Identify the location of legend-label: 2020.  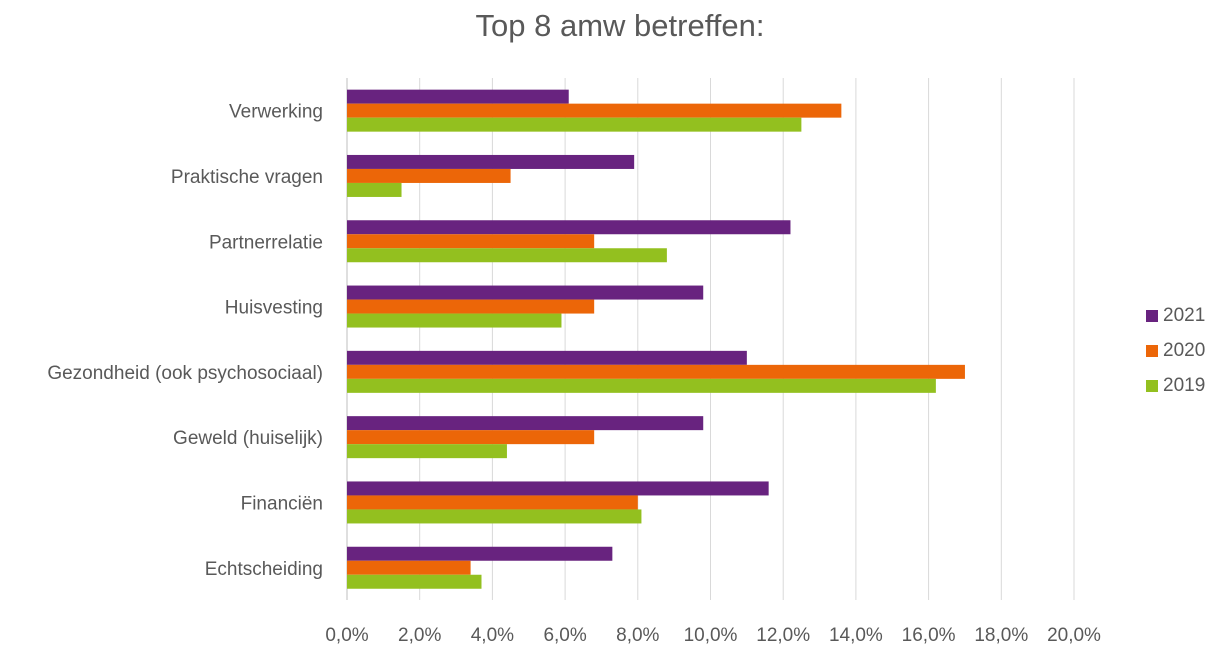
(1184, 350).